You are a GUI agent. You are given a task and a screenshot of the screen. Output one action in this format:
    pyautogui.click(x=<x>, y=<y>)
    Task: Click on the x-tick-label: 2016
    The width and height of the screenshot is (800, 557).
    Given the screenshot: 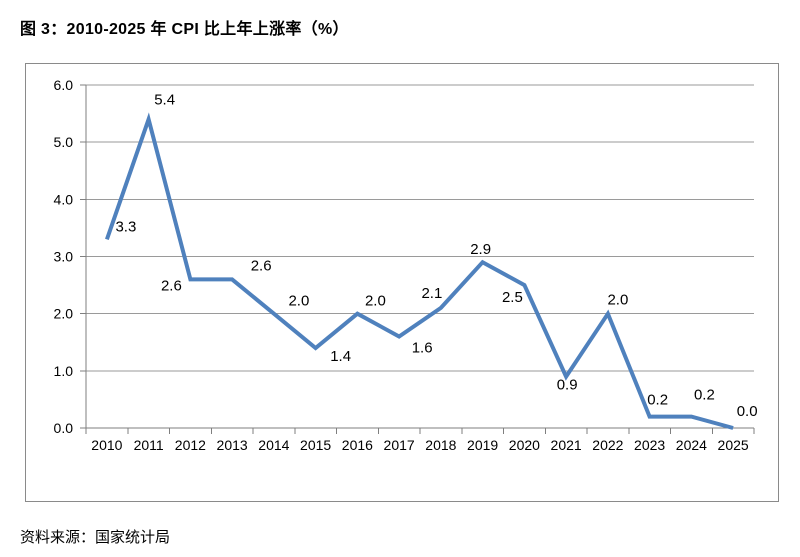 What is the action you would take?
    pyautogui.click(x=357, y=445)
    